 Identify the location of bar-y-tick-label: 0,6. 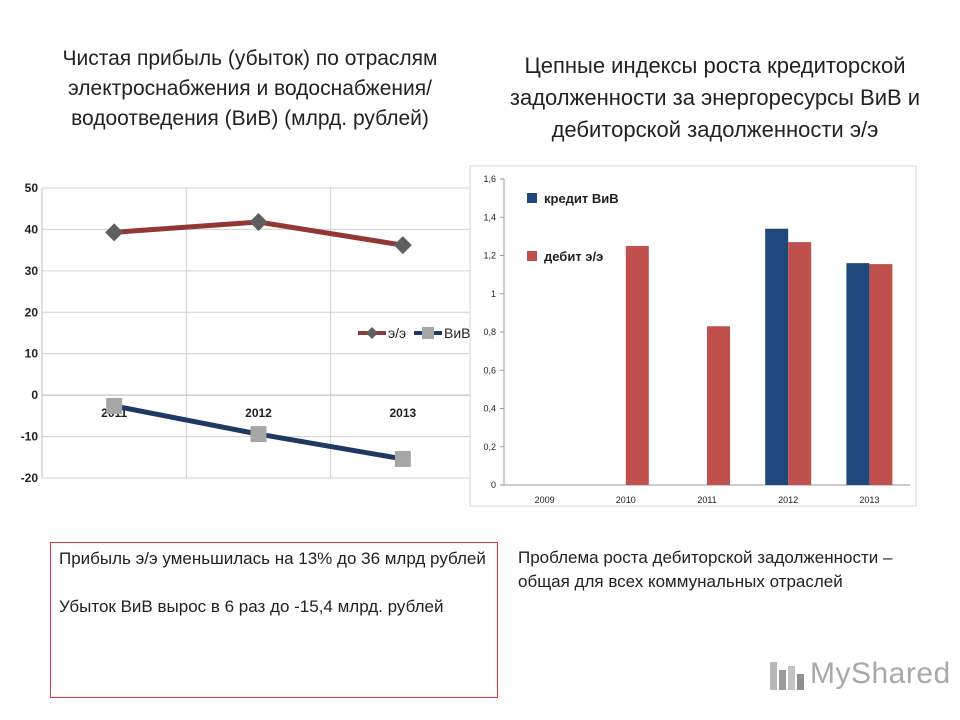
(489, 370).